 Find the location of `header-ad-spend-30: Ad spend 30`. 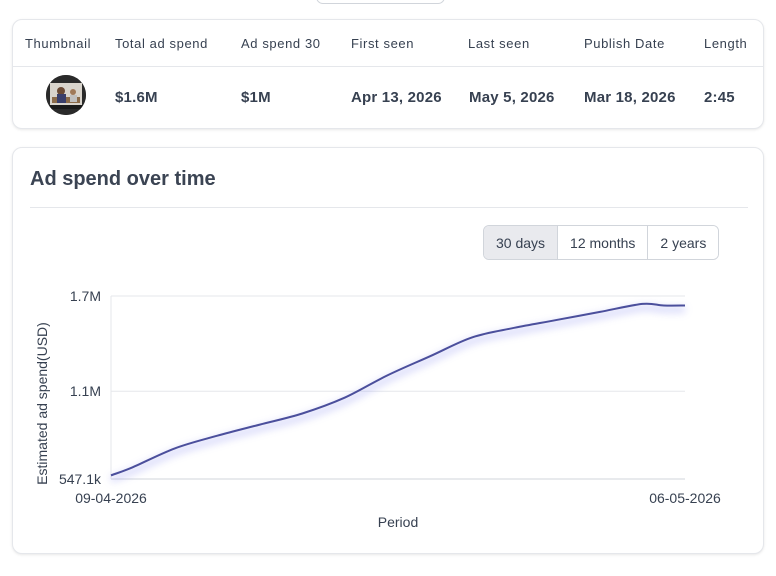

header-ad-spend-30: Ad spend 30 is located at coordinates (281, 43).